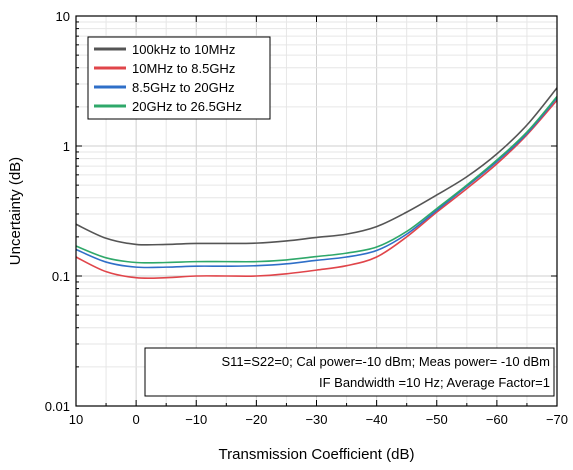 This screenshot has height=470, width=573. I want to click on x-tick-label: −10, so click(196, 419).